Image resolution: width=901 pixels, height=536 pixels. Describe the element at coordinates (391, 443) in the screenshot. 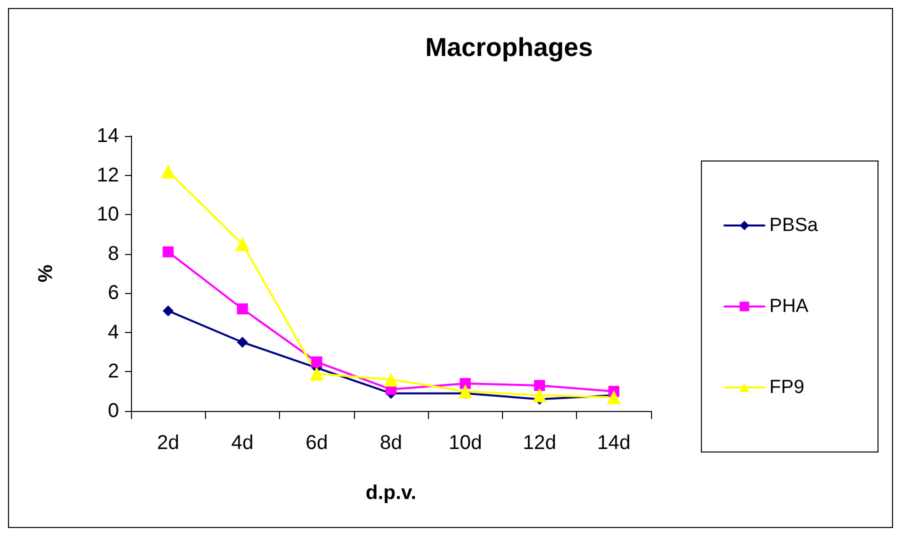

I see `x-tick-label: 8d` at that location.